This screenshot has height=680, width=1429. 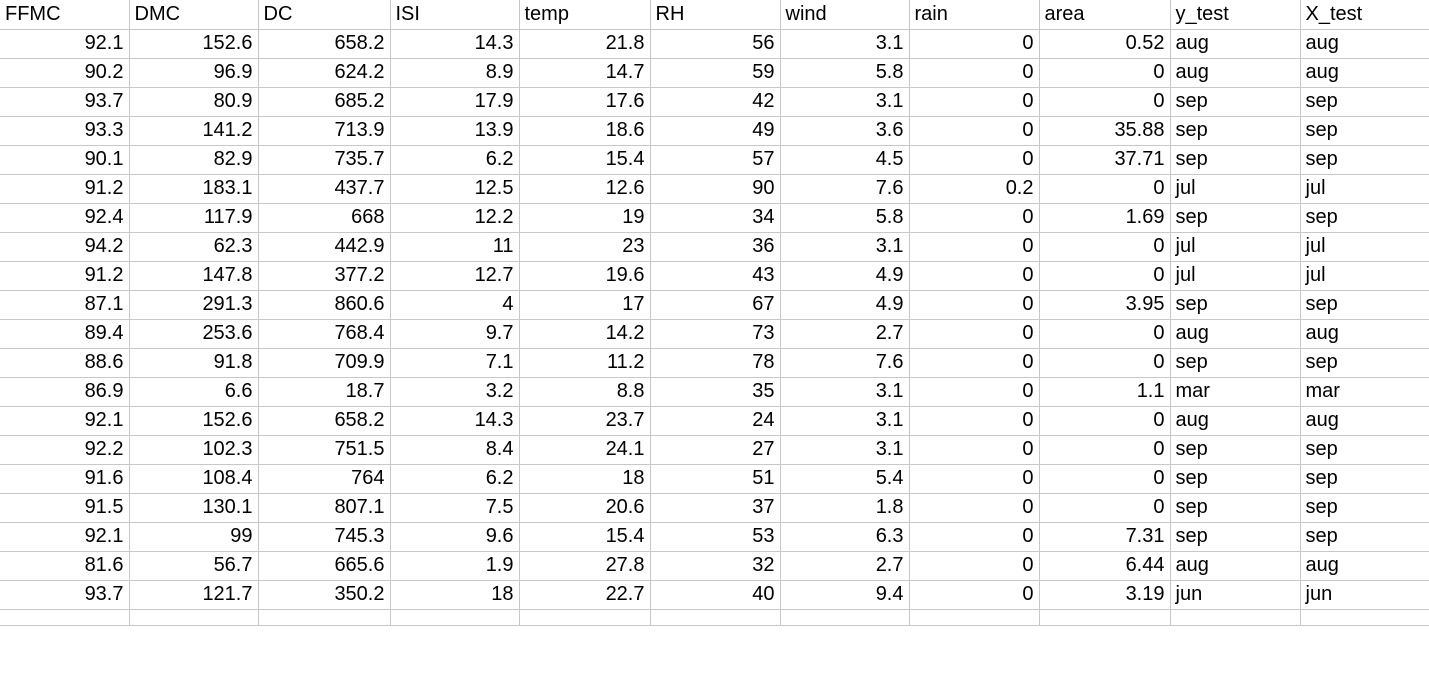 I want to click on cell-ffmc: 92.1, so click(x=65, y=420).